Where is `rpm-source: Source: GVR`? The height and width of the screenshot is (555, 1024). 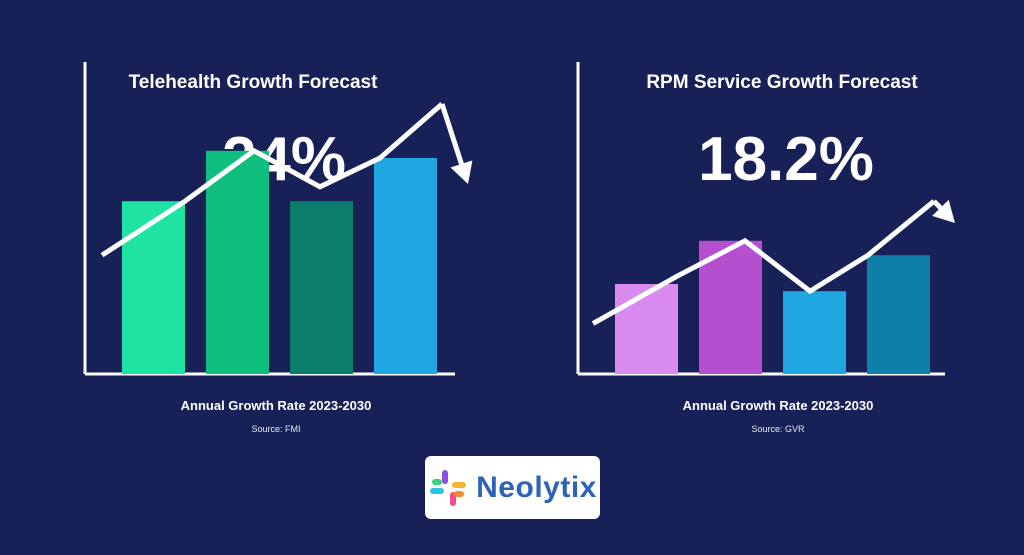 rpm-source: Source: GVR is located at coordinates (778, 429).